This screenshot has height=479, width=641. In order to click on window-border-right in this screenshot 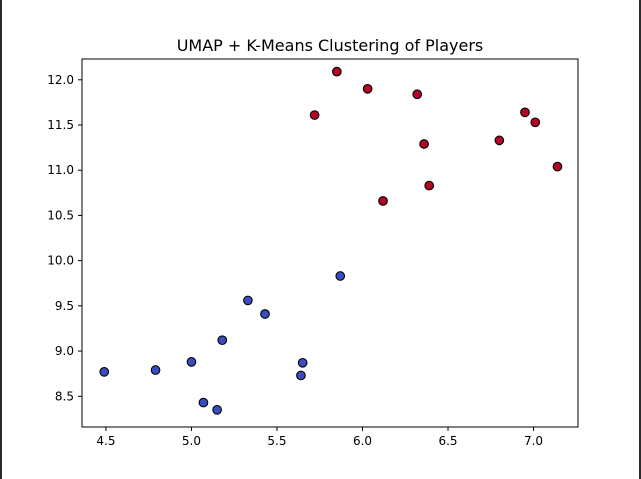, I will do `click(640, 239)`.